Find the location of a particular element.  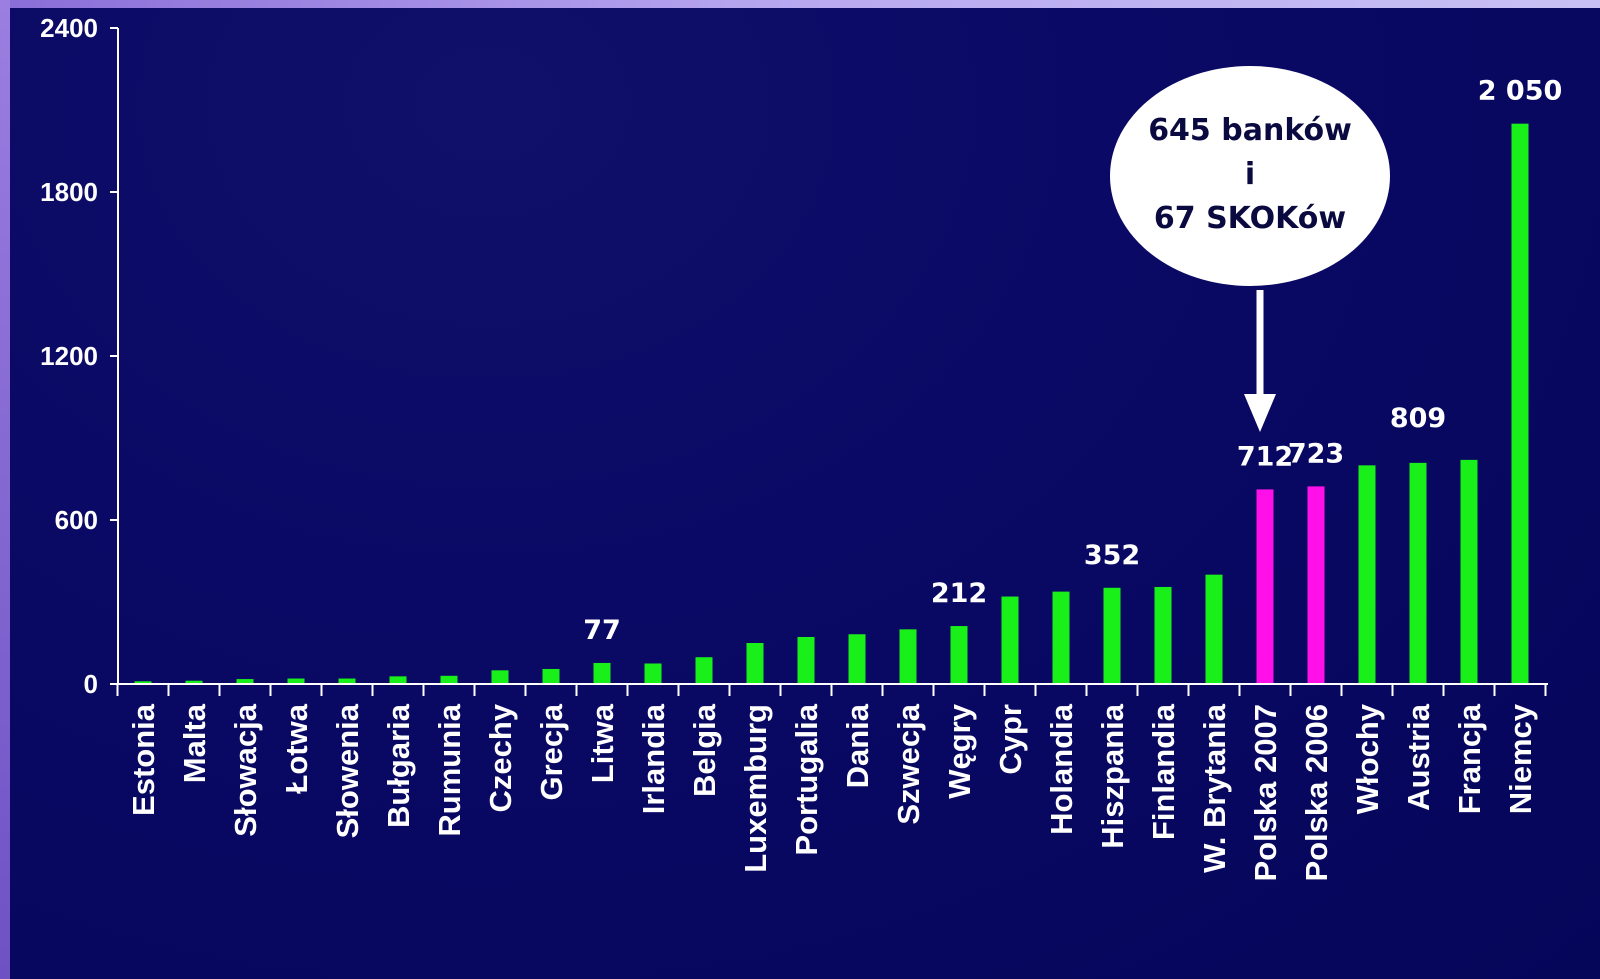

category-label: Irlandia is located at coordinates (653, 758).